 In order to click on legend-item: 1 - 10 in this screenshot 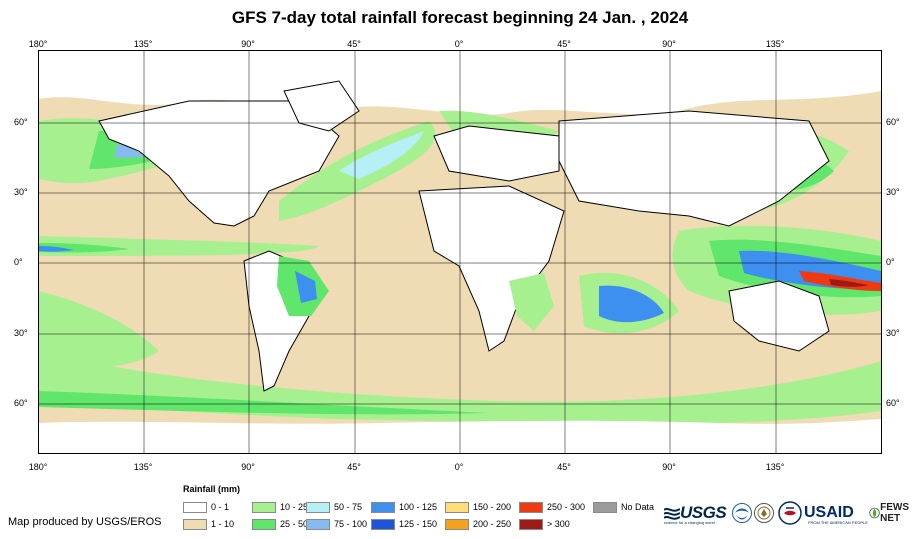, I will do `click(208, 524)`.